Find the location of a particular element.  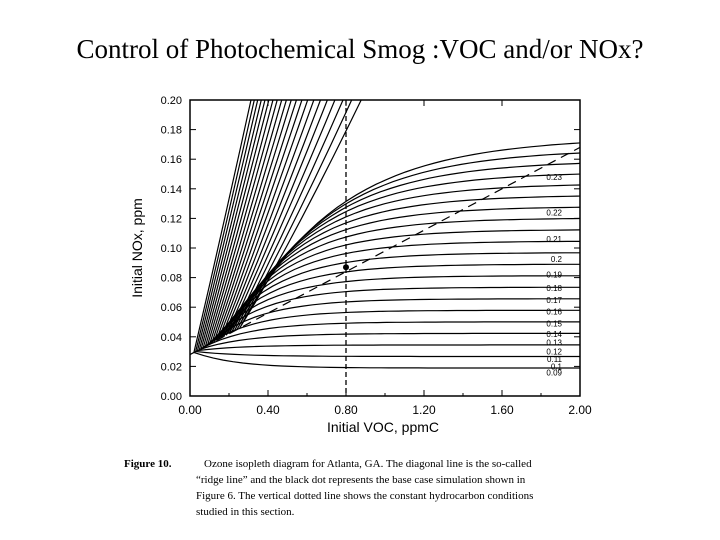

y-tick-label: 0.00 is located at coordinates (171, 397).